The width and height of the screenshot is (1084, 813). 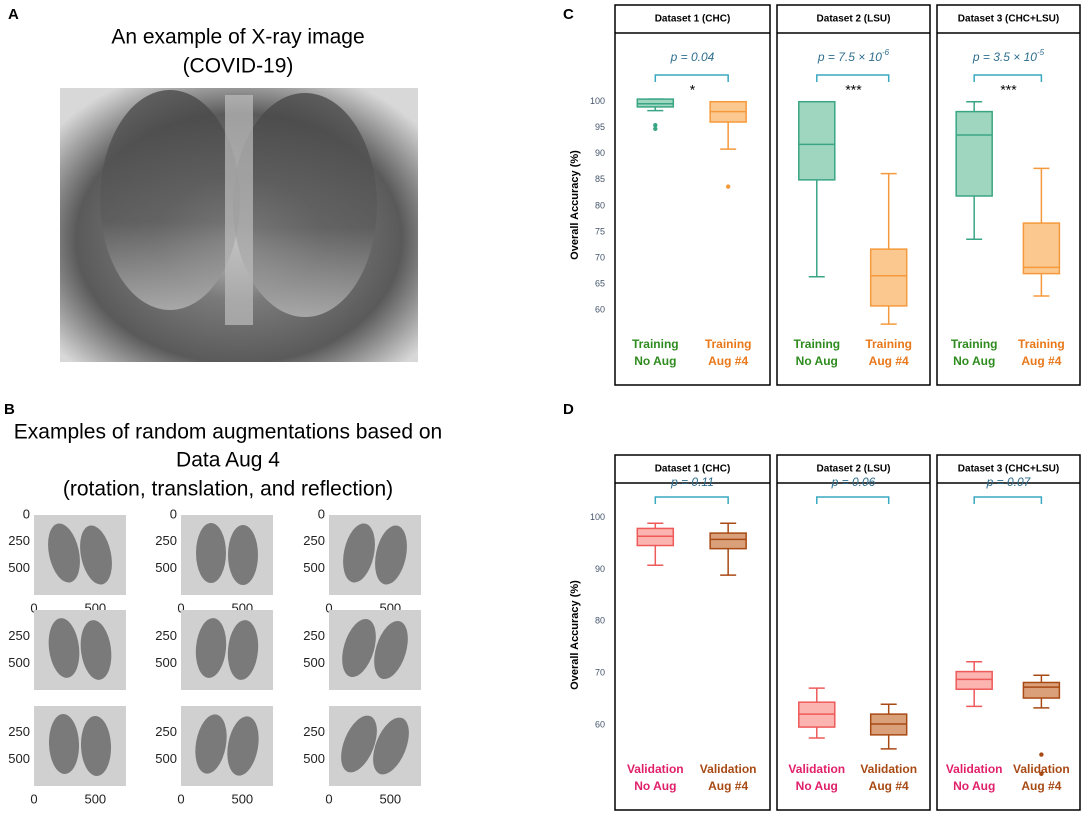 What do you see at coordinates (237, 37) in the screenshot?
I see `panel-title: An example of X-ray image` at bounding box center [237, 37].